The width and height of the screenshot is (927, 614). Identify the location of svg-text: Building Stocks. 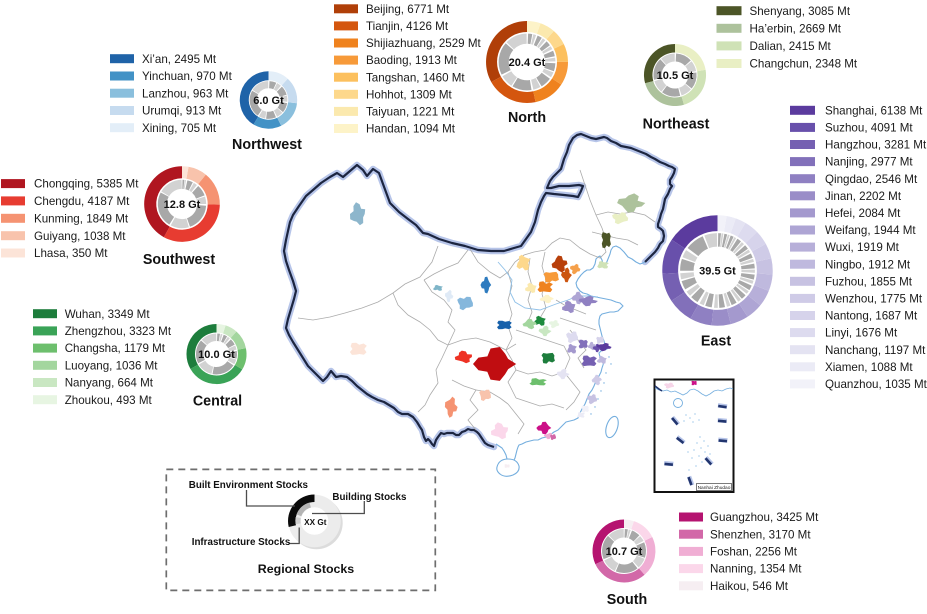
(369, 497).